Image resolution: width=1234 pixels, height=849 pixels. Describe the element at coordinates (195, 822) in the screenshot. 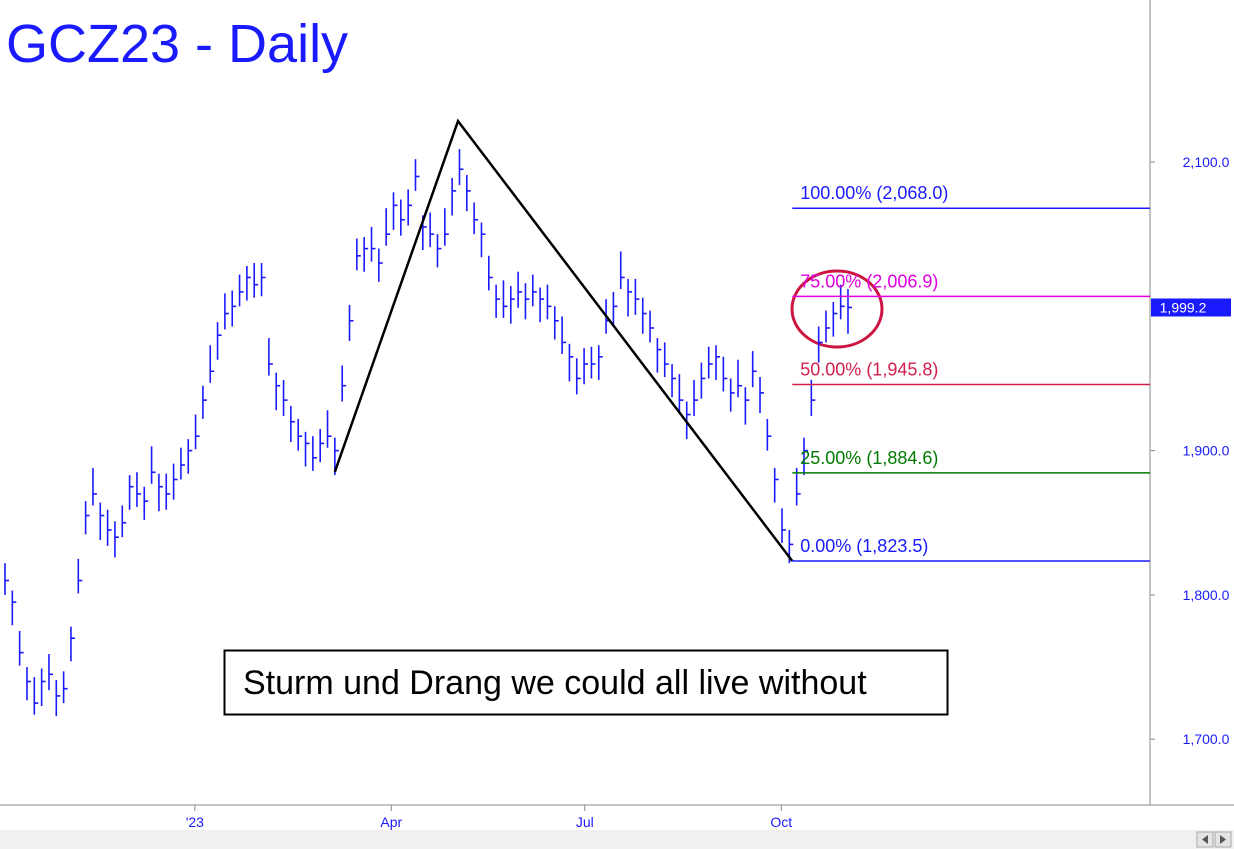

I see `x-tick-label: '23` at that location.